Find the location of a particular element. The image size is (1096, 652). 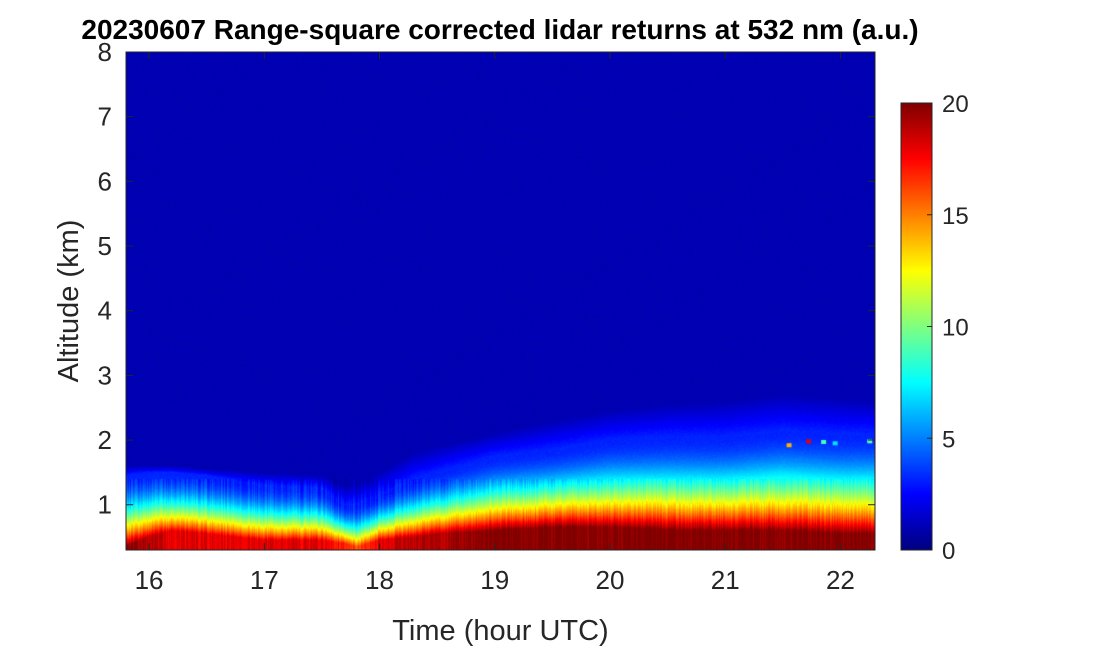

y-tick-label: 2 is located at coordinates (105, 440).